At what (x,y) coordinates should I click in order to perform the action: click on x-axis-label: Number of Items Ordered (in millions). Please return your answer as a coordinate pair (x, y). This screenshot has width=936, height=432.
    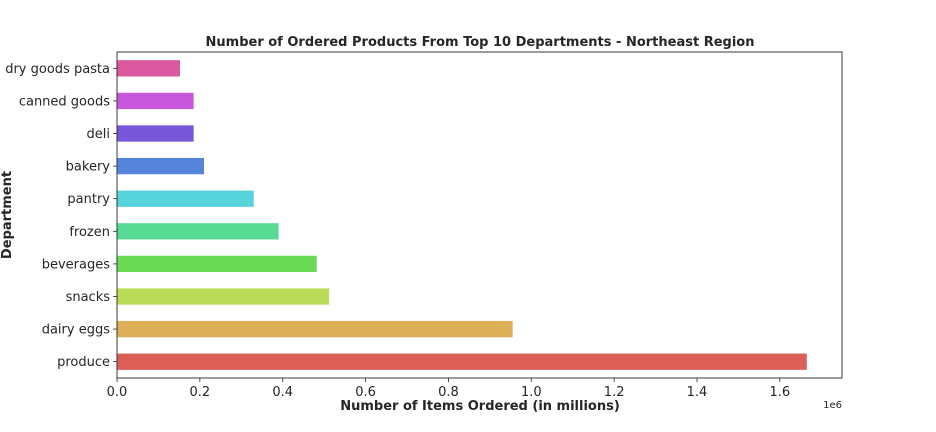
    Looking at the image, I should click on (480, 406).